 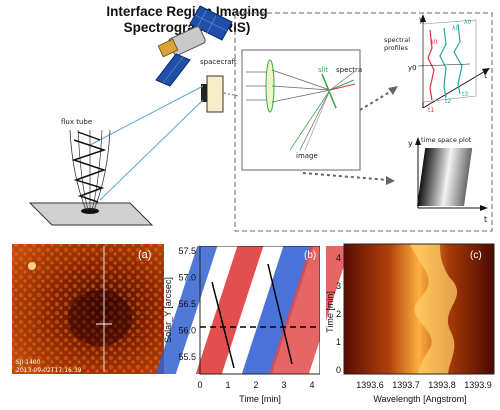 What do you see at coordinates (187, 331) in the screenshot?
I see `panel-b-ytick-3: 56.0` at bounding box center [187, 331].